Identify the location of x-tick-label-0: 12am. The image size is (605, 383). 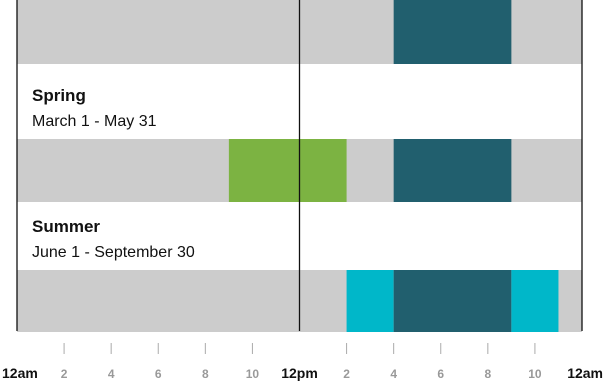
(20, 373).